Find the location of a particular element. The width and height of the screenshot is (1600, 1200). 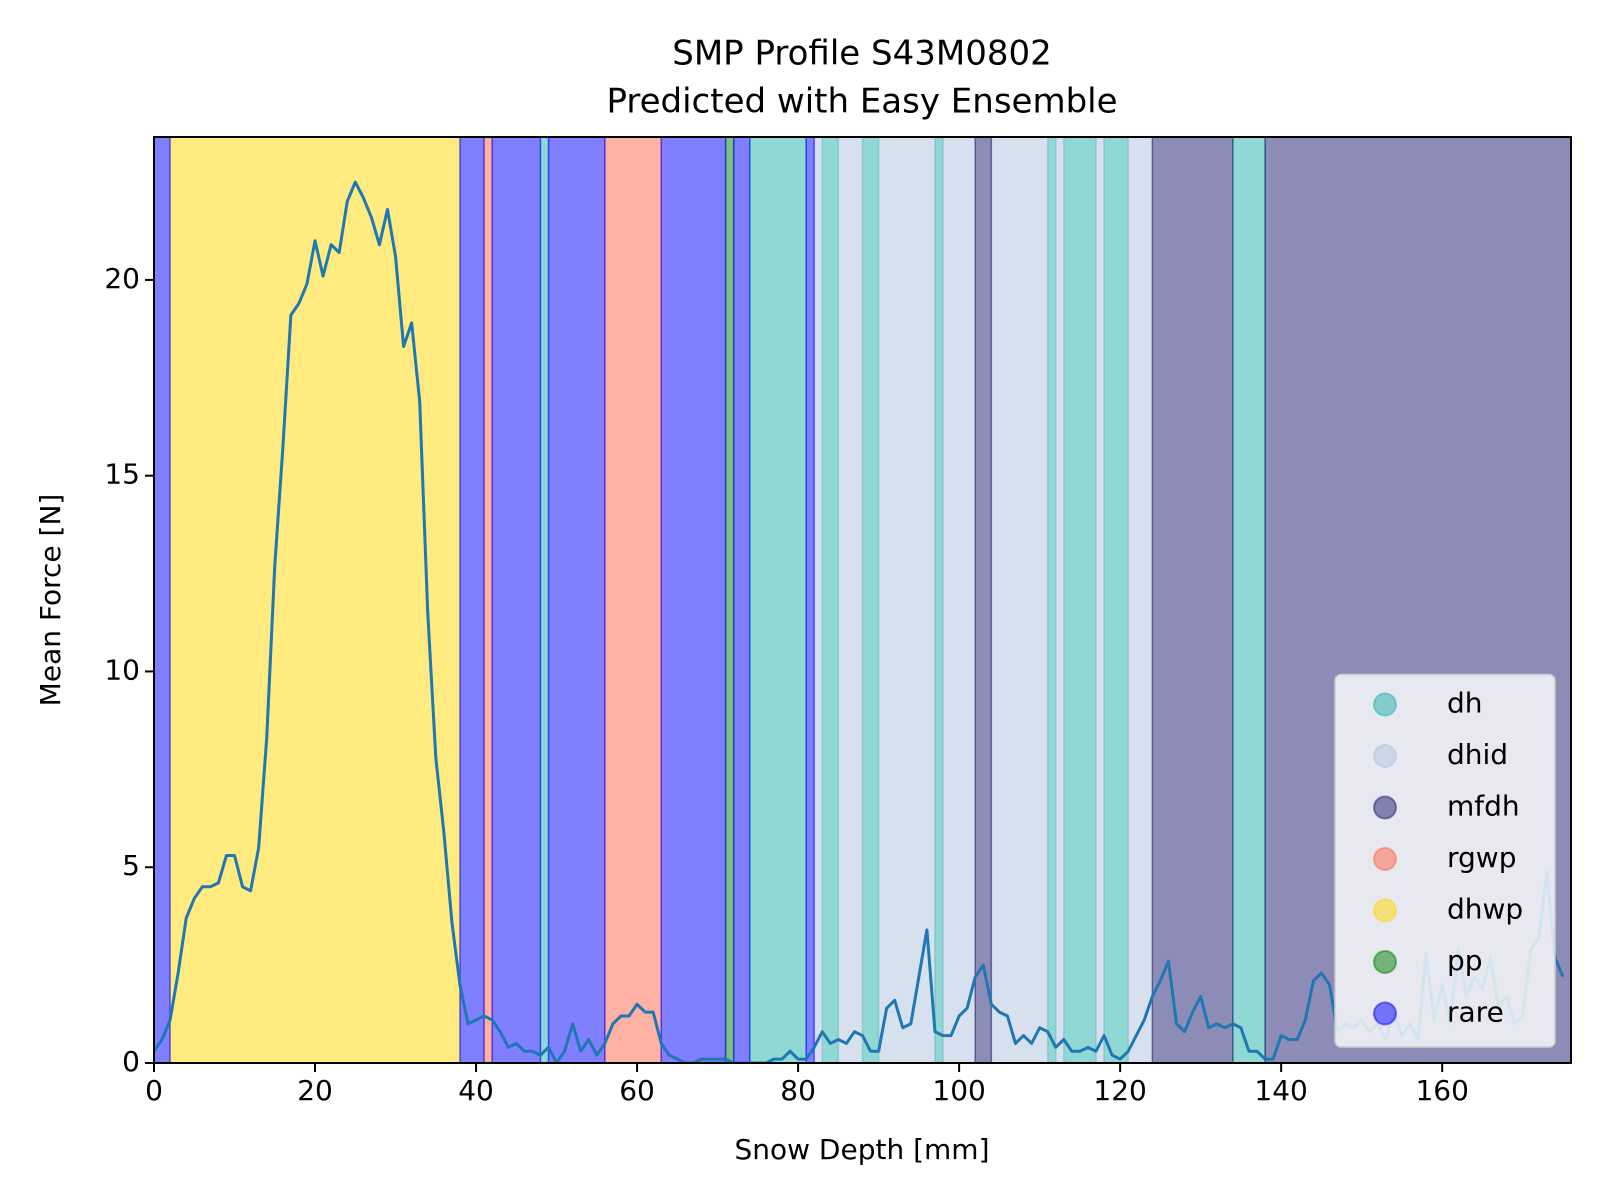

x-axis-label: Snow Depth [mm] is located at coordinates (861, 1149).